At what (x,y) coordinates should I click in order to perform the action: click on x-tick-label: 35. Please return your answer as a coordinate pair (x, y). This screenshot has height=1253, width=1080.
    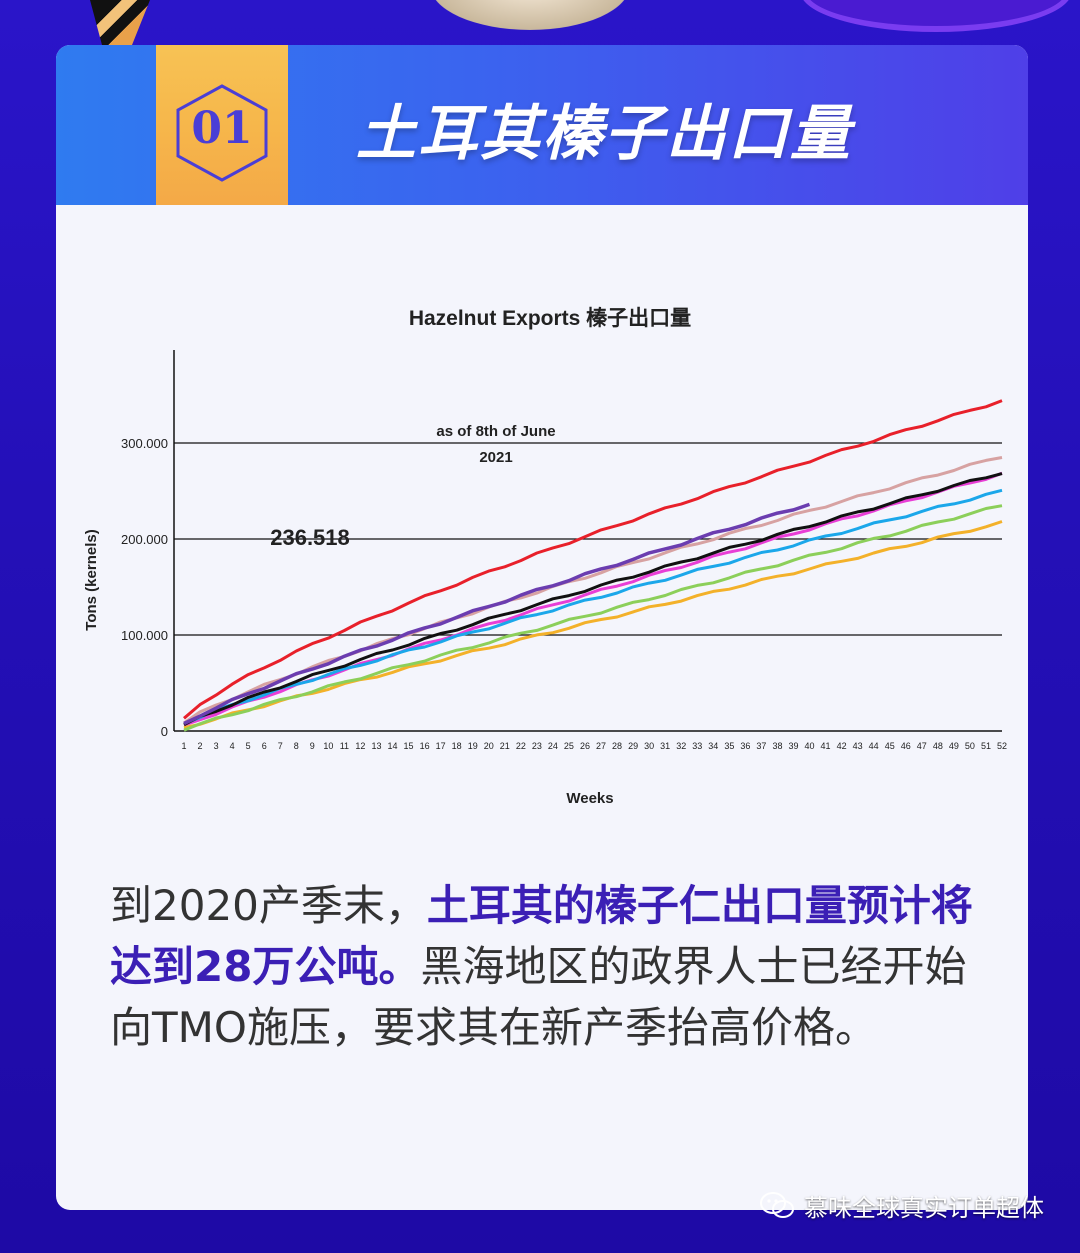
    Looking at the image, I should click on (729, 746).